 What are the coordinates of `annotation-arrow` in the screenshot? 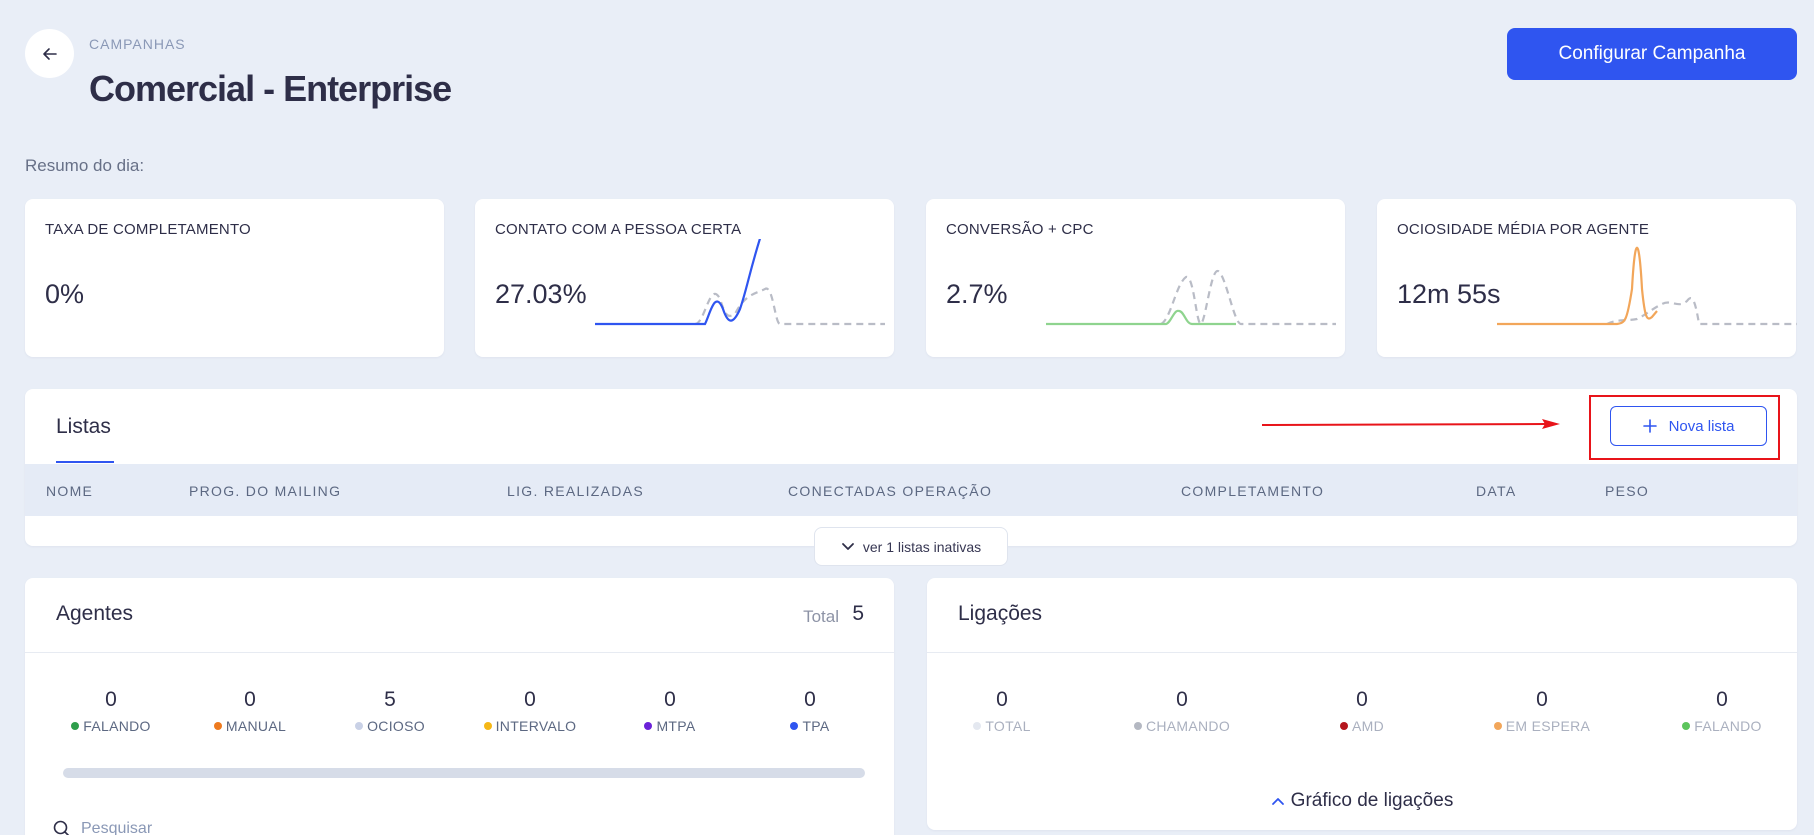 It's located at (1411, 424).